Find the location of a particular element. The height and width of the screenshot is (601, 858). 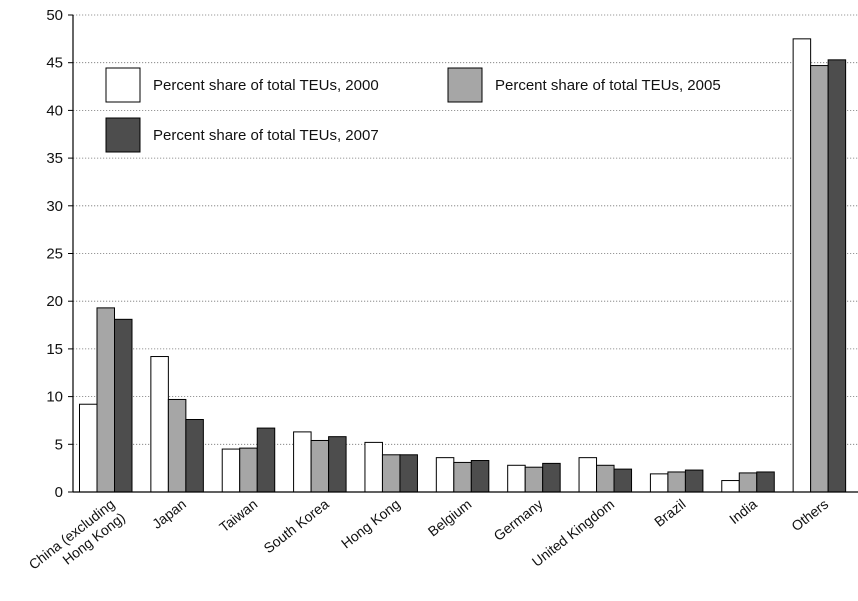

y-tick-label: 10 is located at coordinates (54, 397).